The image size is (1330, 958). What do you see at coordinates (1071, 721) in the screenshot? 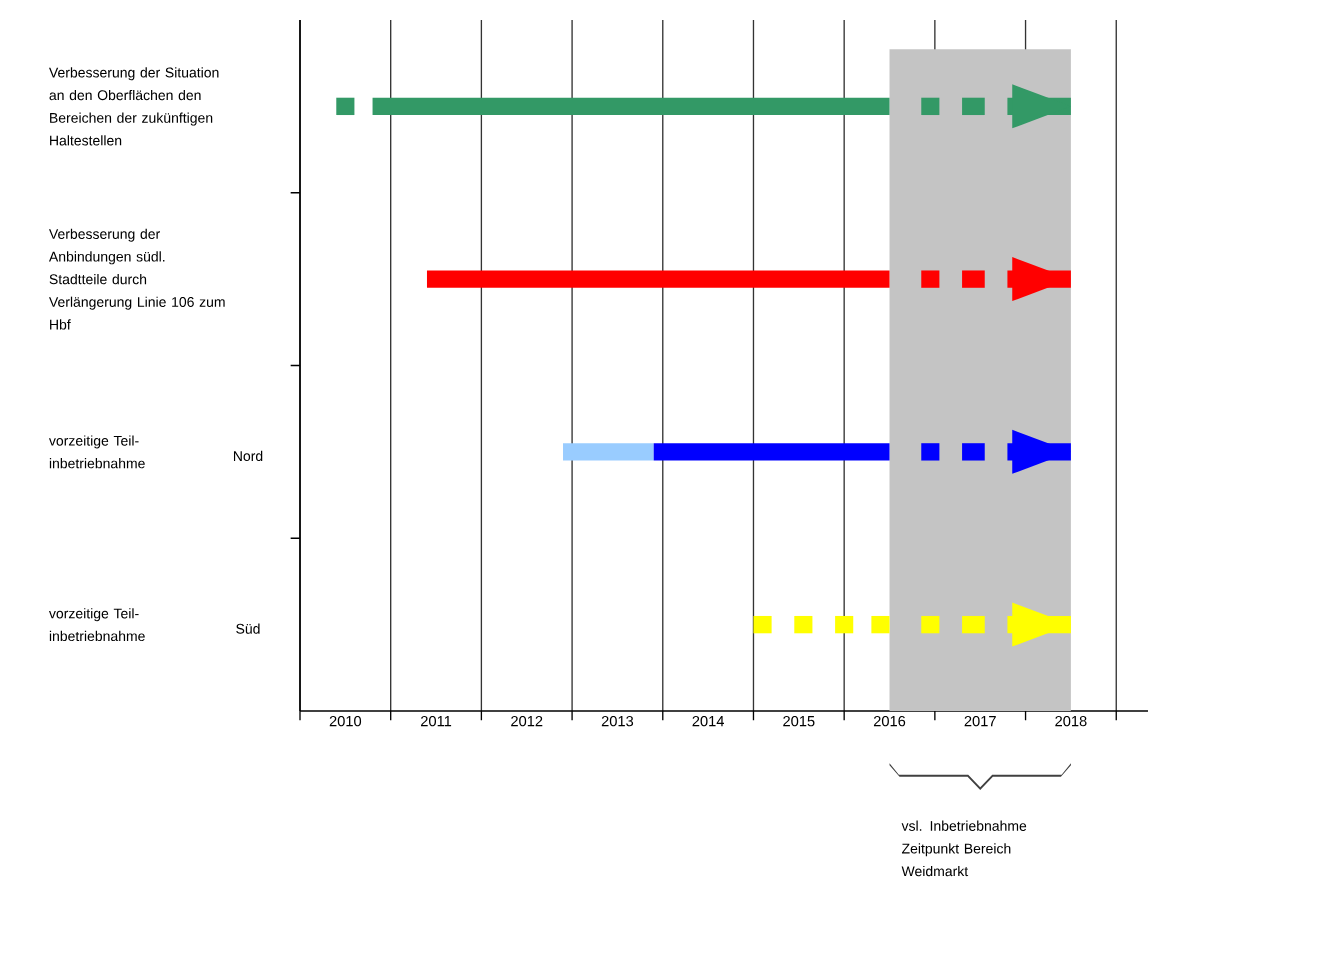
I see `x-tick-label: 2018` at bounding box center [1071, 721].